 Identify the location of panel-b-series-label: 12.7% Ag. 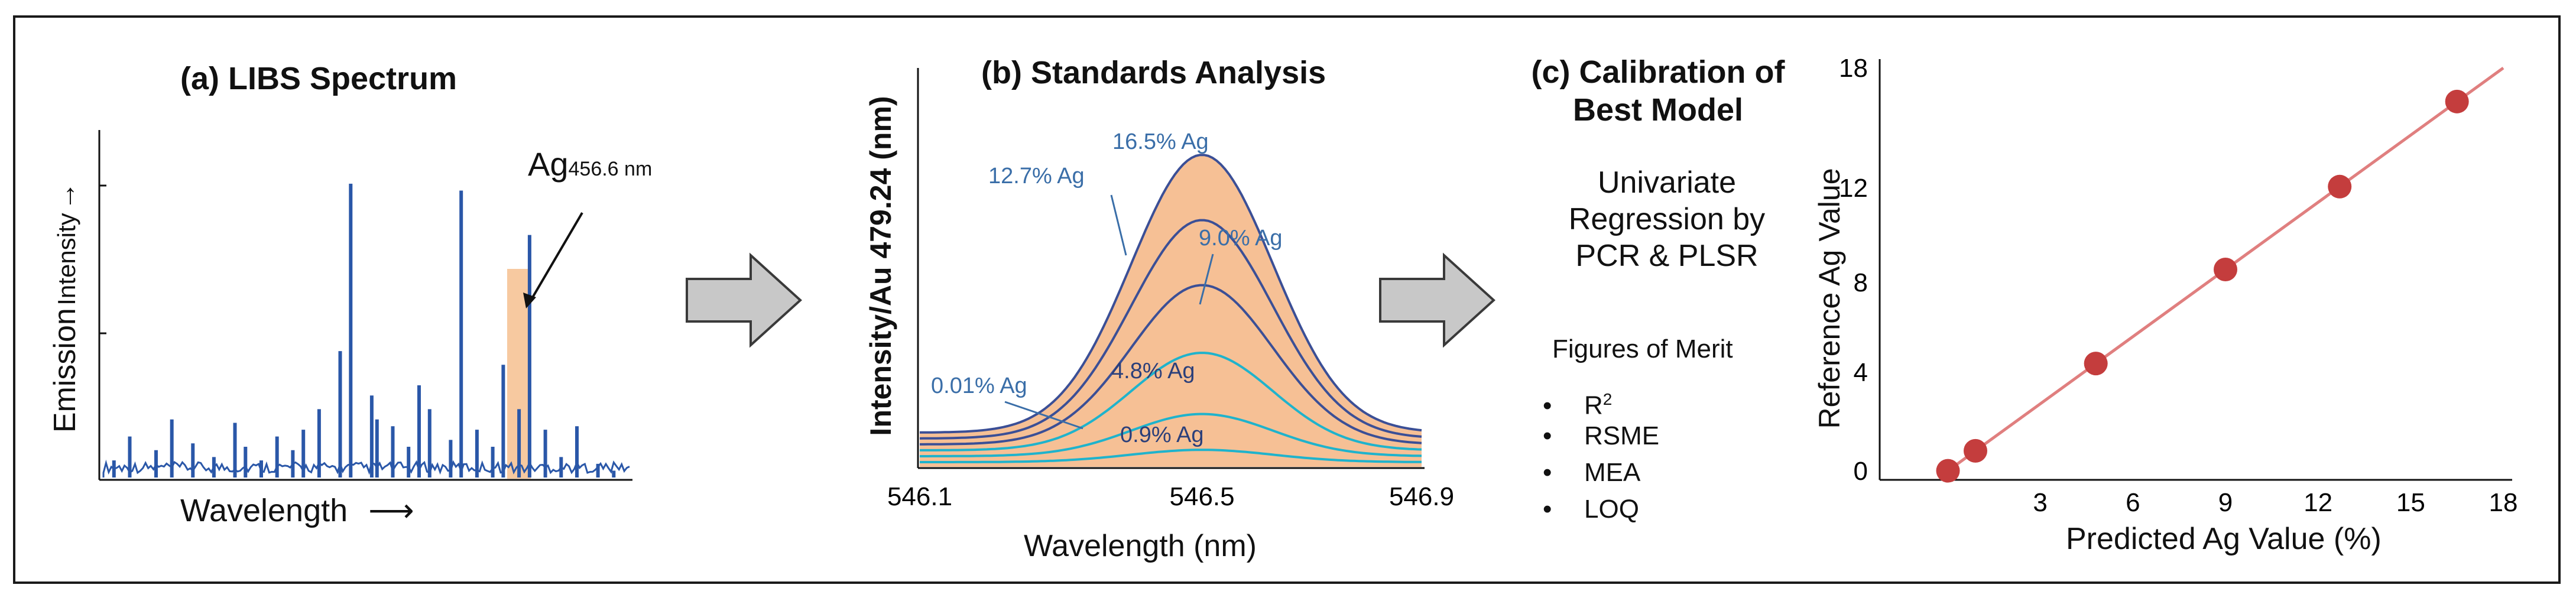
(1036, 176).